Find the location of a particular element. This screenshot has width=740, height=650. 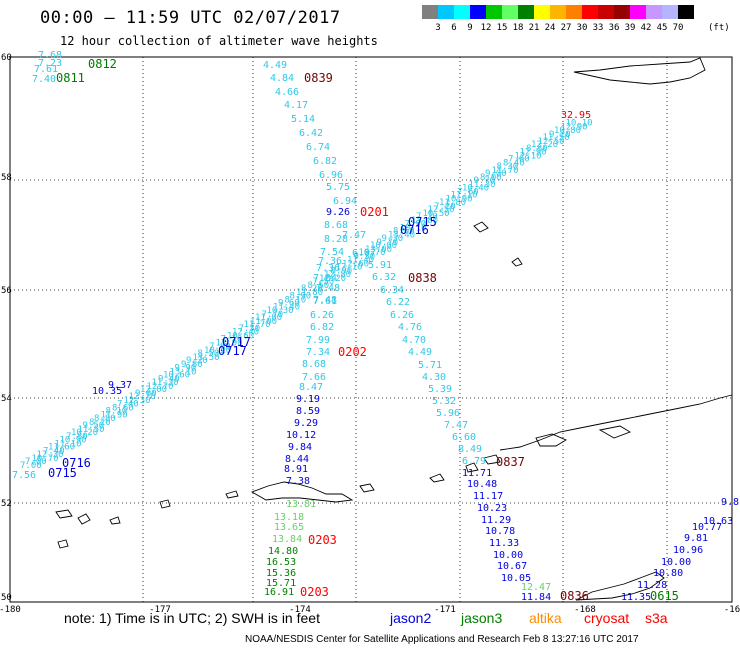

swh-value: 11.71 is located at coordinates (477, 473).